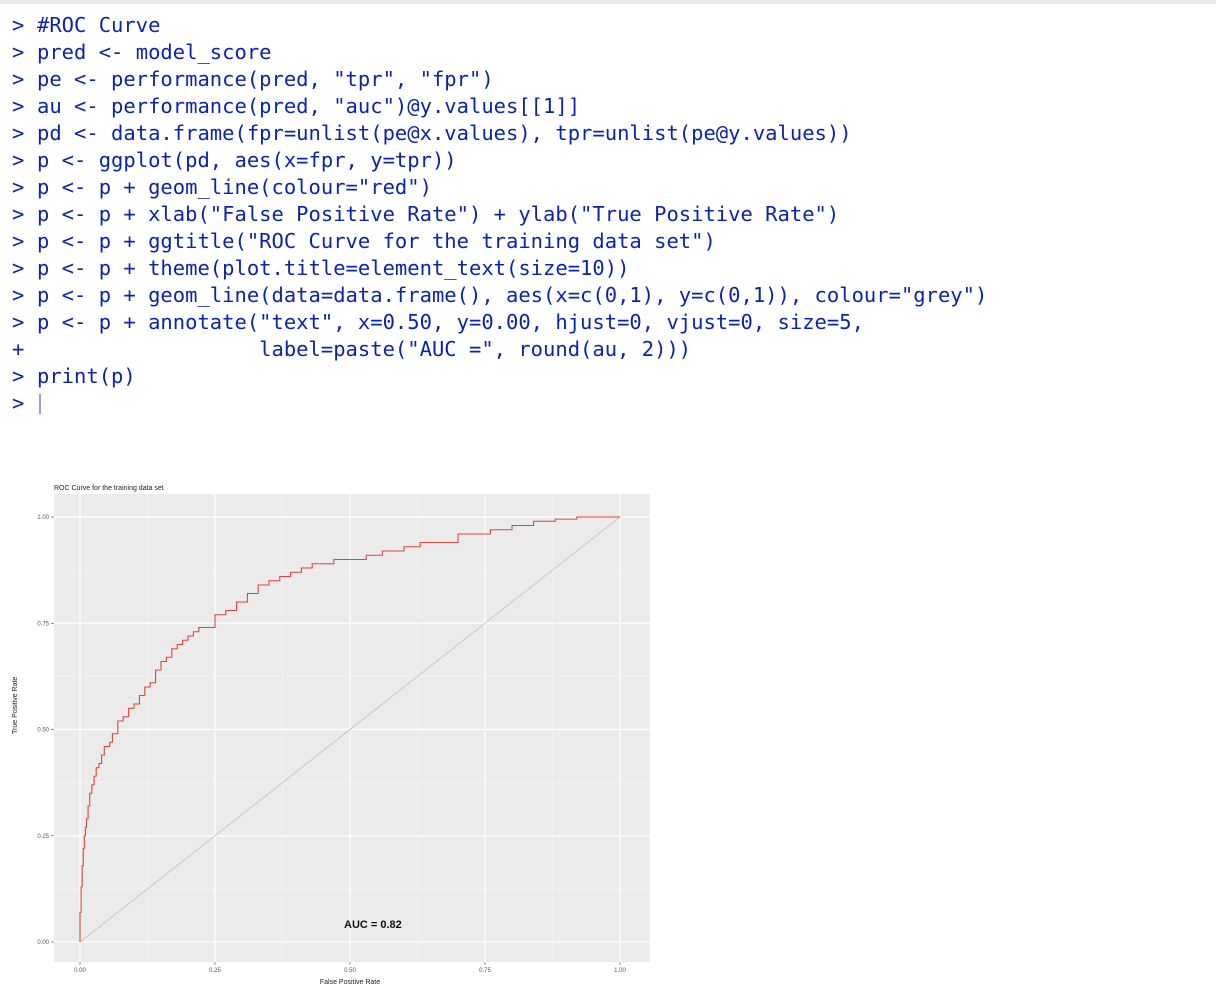  I want to click on console-line: > p <- ggplot(pd, aes(x=fpr, y=tpr)), so click(607, 160).